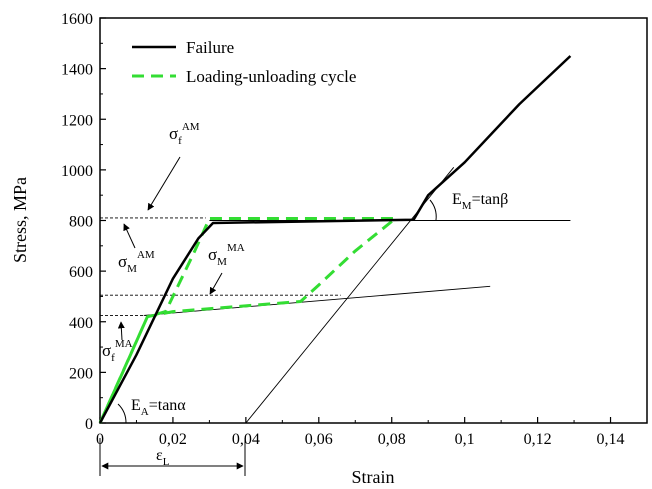 The image size is (652, 489). Describe the element at coordinates (81, 373) in the screenshot. I see `y-tick-label: 200` at that location.